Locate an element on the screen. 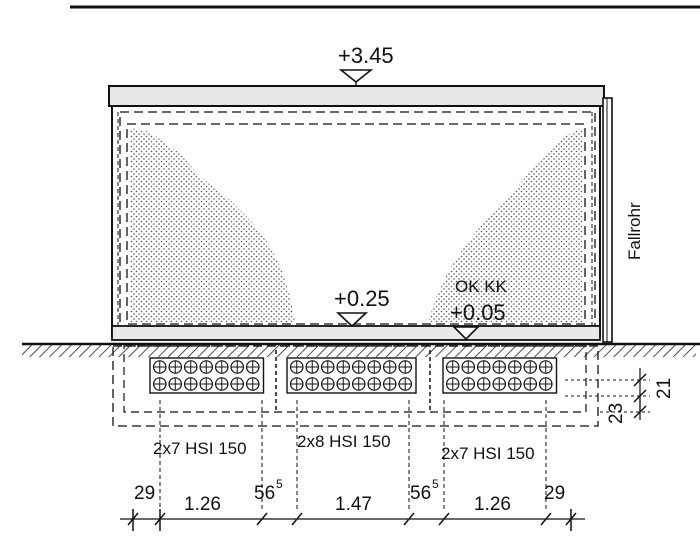 This screenshot has width=700, height=551. dim-box-height: 21 is located at coordinates (664, 388).